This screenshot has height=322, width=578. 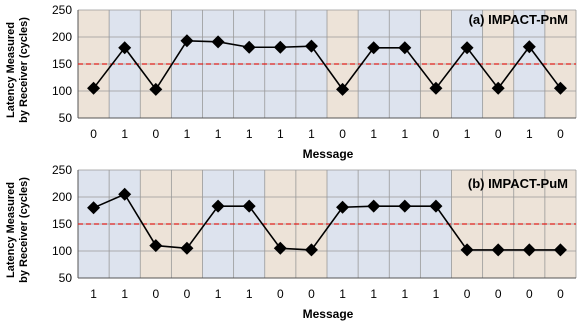 I want to click on chart-b-ylabel-line1: Latency Measured, so click(x=11, y=230).